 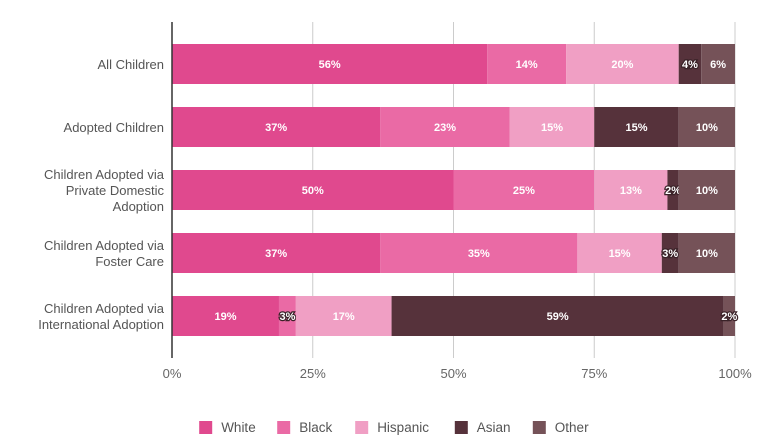 I want to click on y-category-label: All Children, so click(x=131, y=64).